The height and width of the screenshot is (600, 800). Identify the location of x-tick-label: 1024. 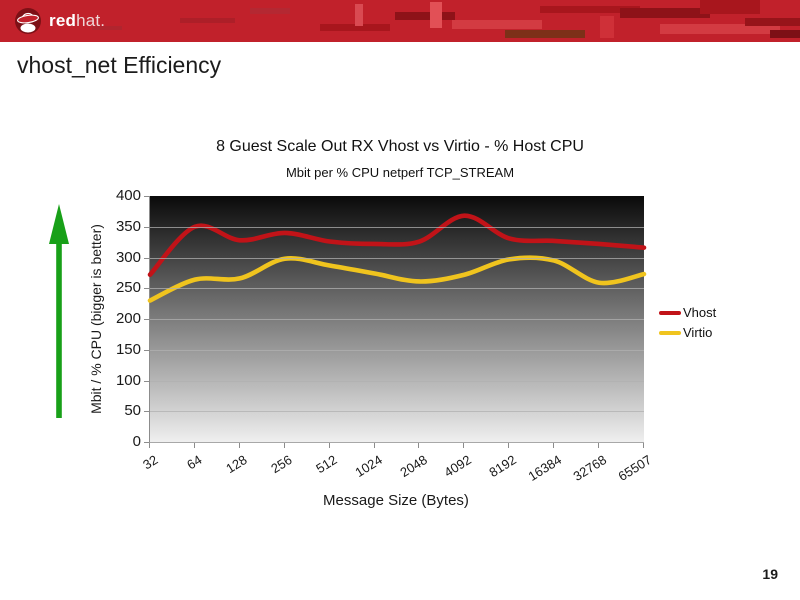
(368, 466).